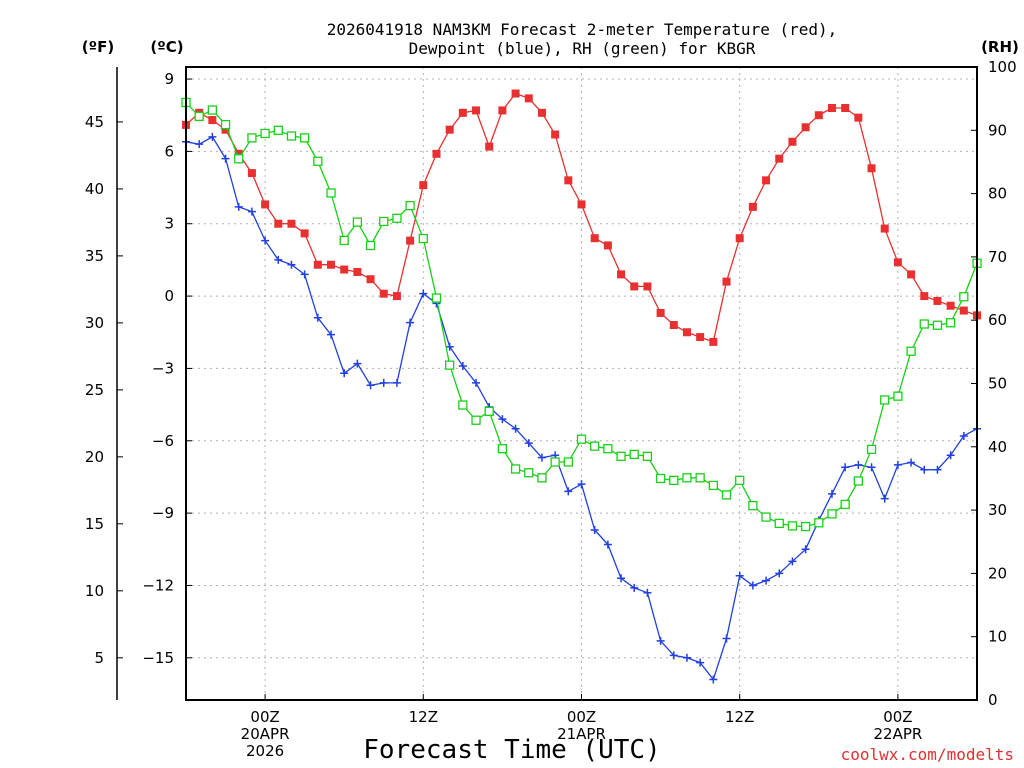 This screenshot has width=1024, height=768. What do you see at coordinates (94, 524) in the screenshot?
I see `fahrenheit-tick-label: 15` at bounding box center [94, 524].